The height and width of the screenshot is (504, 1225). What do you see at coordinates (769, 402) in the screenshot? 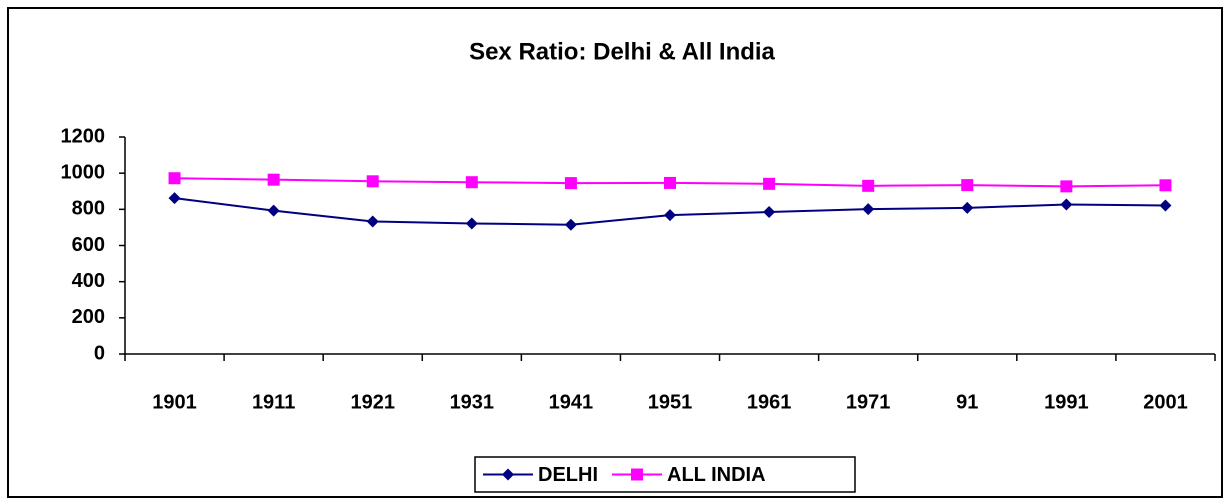
I see `x-tick-label: 1961` at bounding box center [769, 402].